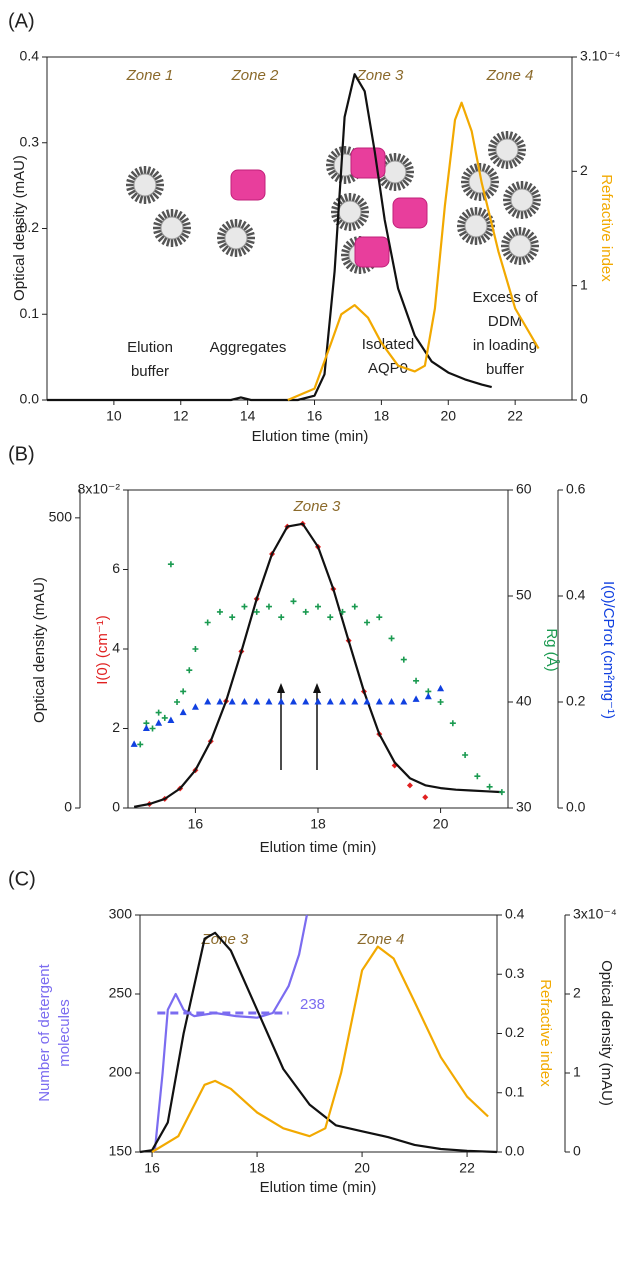 The width and height of the screenshot is (624, 1265). Describe the element at coordinates (576, 807) in the screenshot. I see `y-tick-label: 0.0` at that location.